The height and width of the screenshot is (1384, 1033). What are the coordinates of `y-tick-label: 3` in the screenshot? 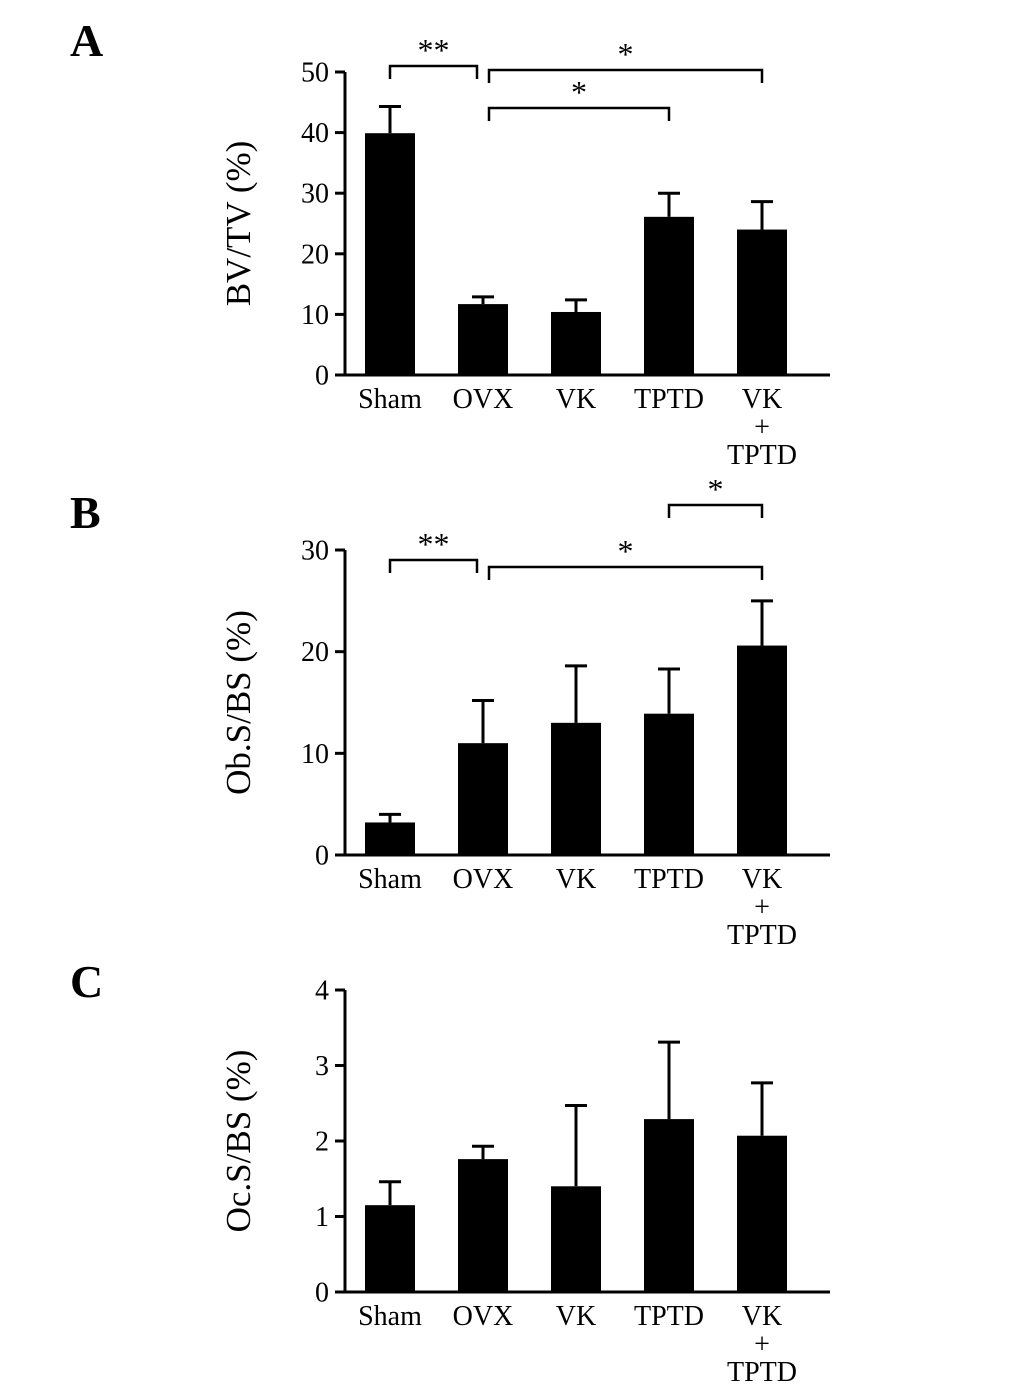 It's located at (322, 1066).